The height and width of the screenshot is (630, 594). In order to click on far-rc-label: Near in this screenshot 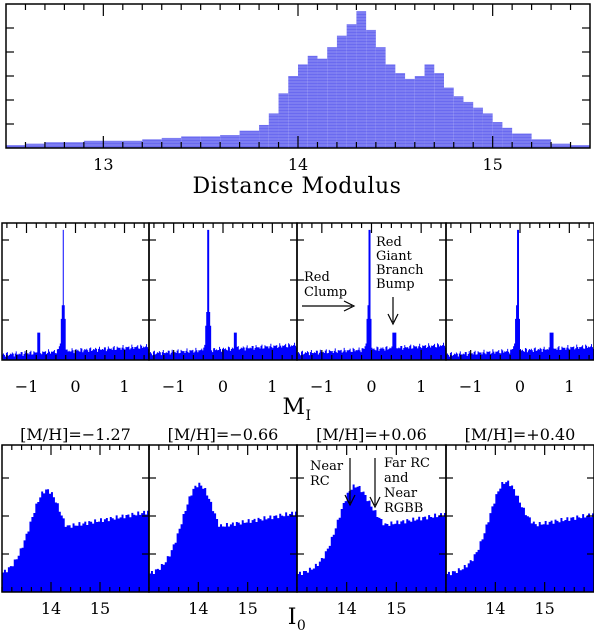, I will do `click(401, 493)`.